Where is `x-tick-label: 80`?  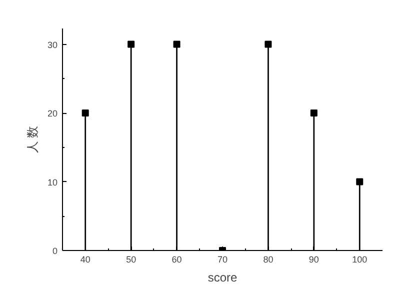 x-tick-label: 80 is located at coordinates (268, 259).